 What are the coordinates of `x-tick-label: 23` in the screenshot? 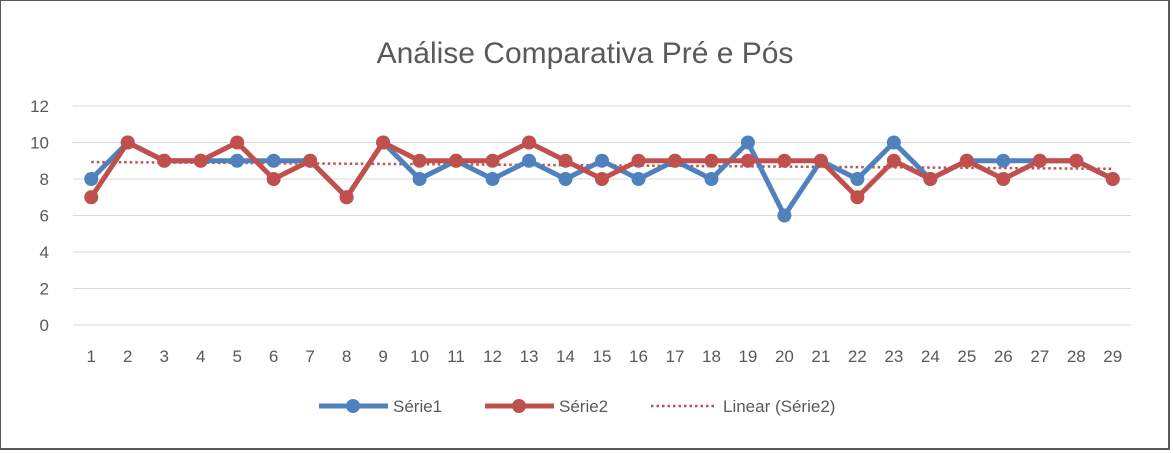 It's located at (893, 356).